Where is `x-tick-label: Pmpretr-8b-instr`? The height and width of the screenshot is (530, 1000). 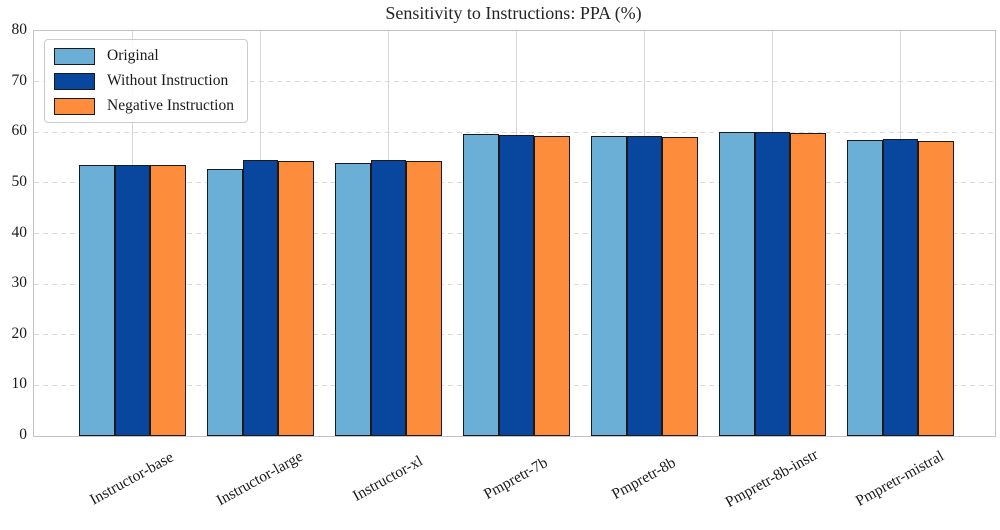 x-tick-label: Pmpretr-8b-instr is located at coordinates (771, 478).